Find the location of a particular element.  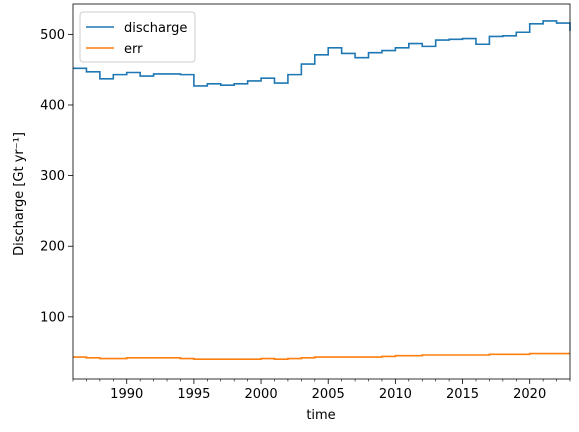

y-tick-label: 100 is located at coordinates (52, 317).